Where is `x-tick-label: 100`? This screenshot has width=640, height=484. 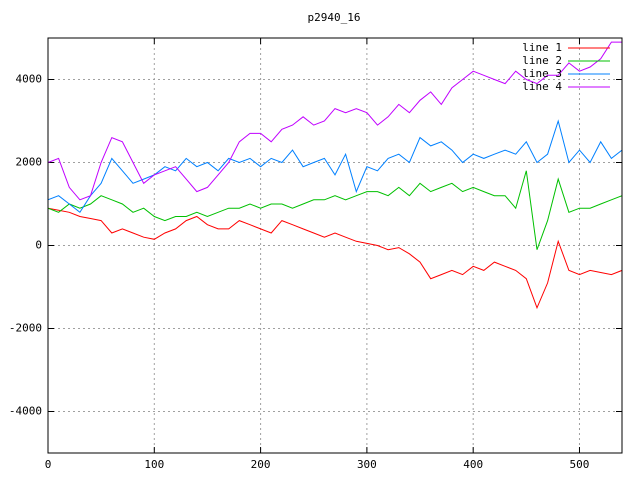 x-tick-label: 100 is located at coordinates (154, 464).